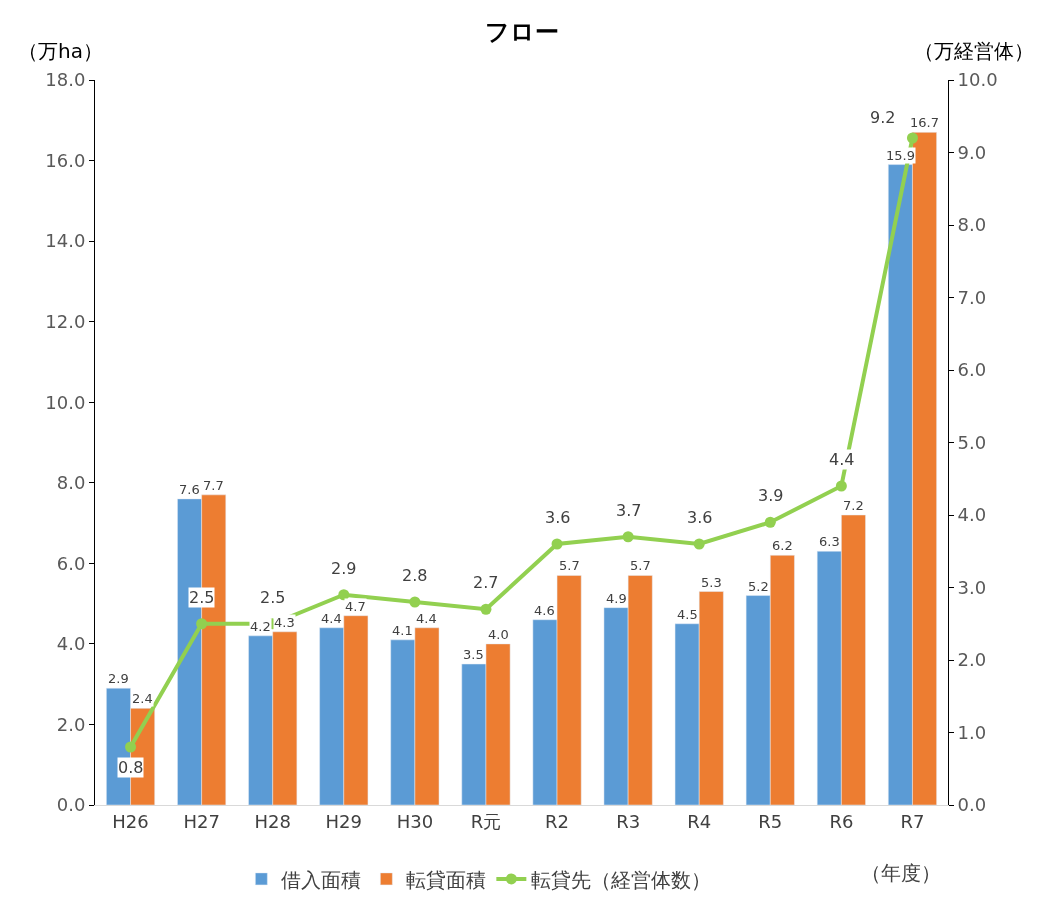  What do you see at coordinates (544, 610) in the screenshot?
I see `data-label: 4.6` at bounding box center [544, 610].